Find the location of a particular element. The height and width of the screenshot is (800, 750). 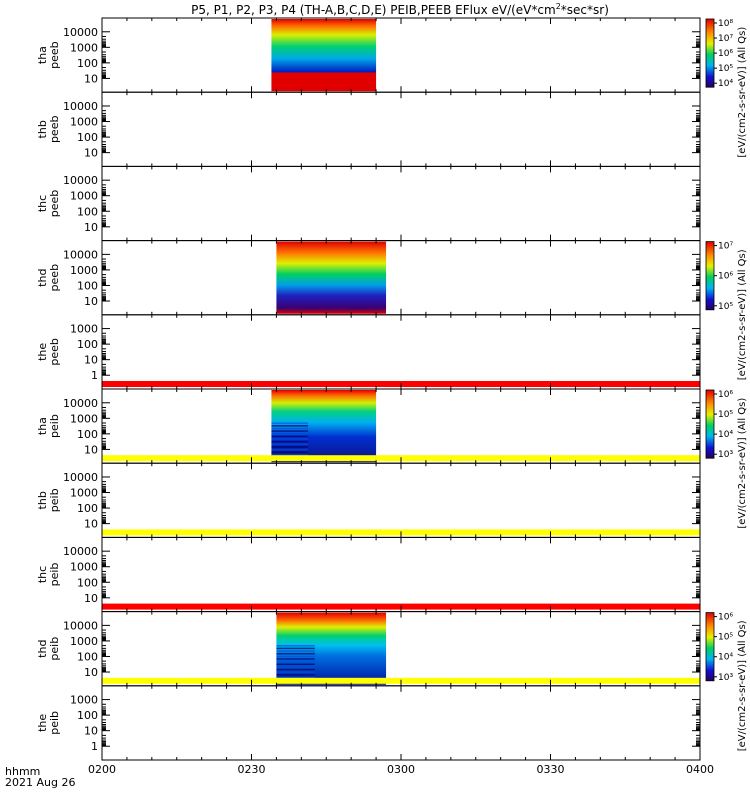

panel-label: thdpeib is located at coordinates (48, 649).